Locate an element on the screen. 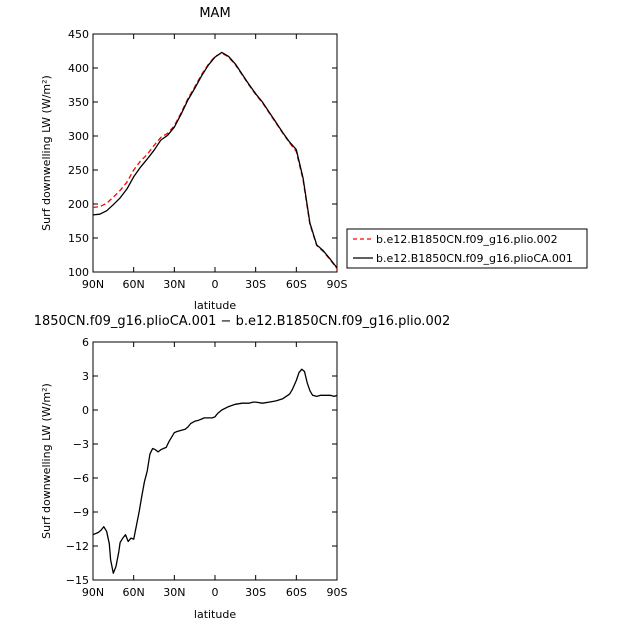 Image resolution: width=628 pixels, height=628 pixels. top-chart-xlabel: latitude is located at coordinates (215, 305).